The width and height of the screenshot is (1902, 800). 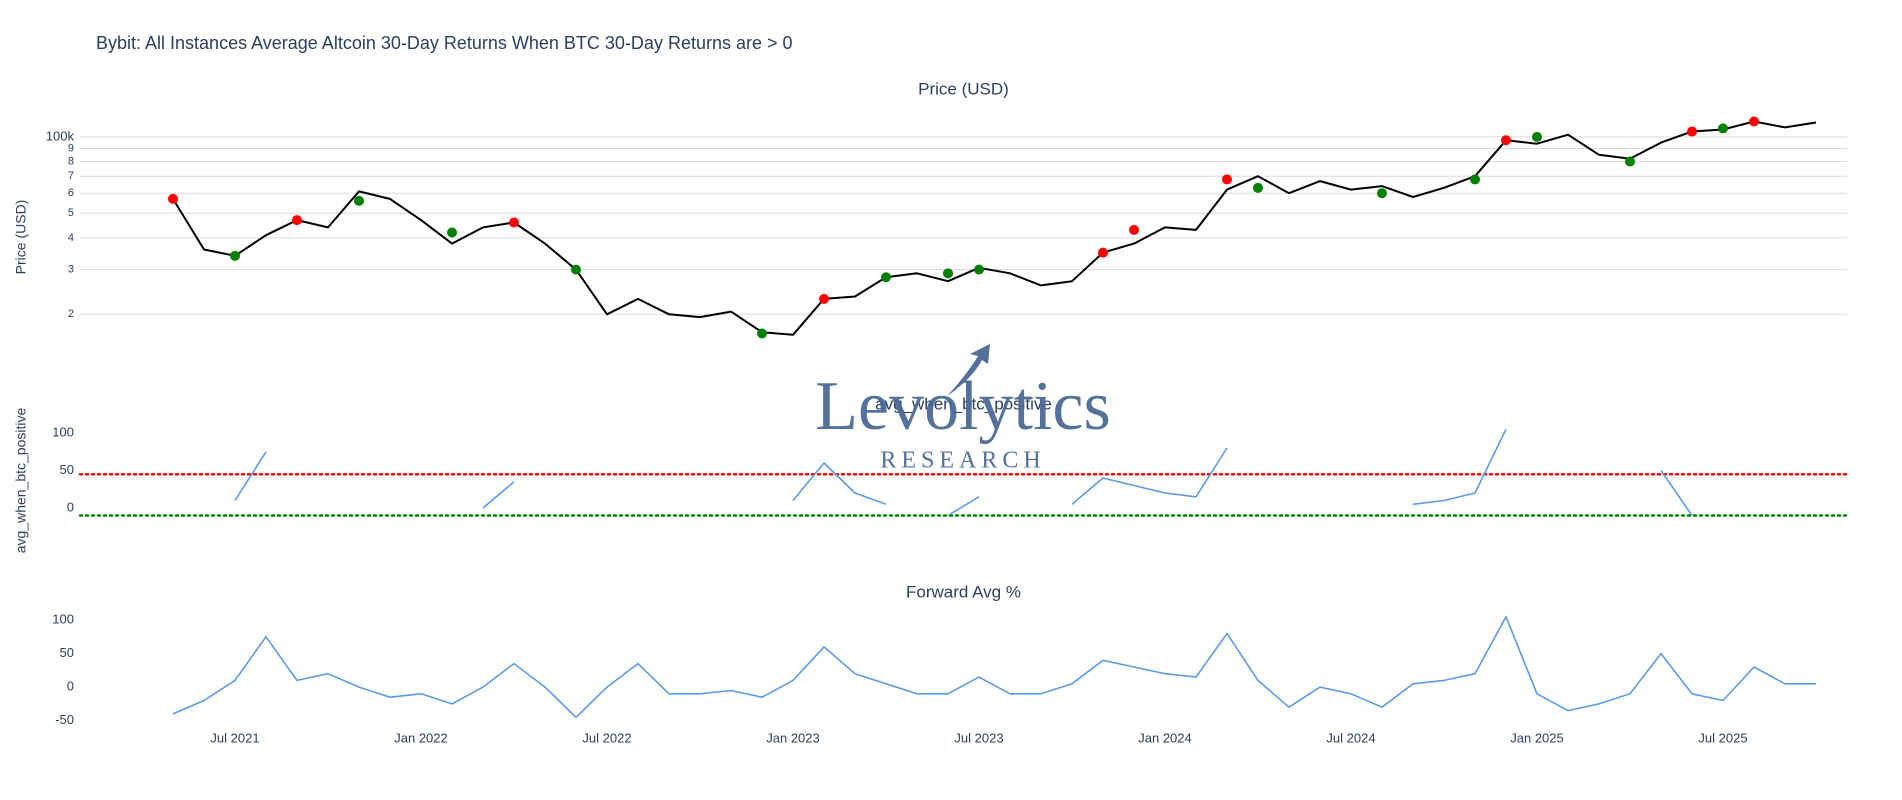 What do you see at coordinates (1165, 737) in the screenshot?
I see `x-tick-label: Jan 2024` at bounding box center [1165, 737].